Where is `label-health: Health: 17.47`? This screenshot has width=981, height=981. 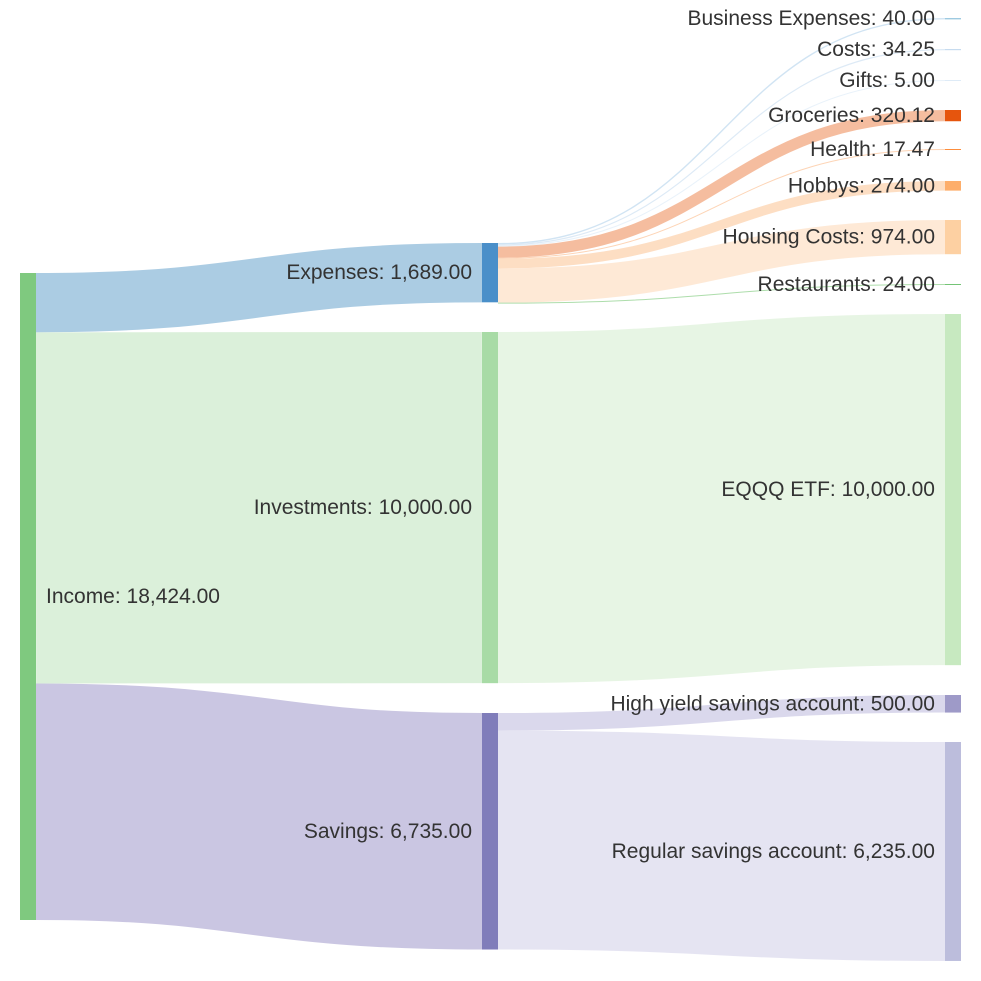
label-health: Health: 17.47 is located at coordinates (872, 149).